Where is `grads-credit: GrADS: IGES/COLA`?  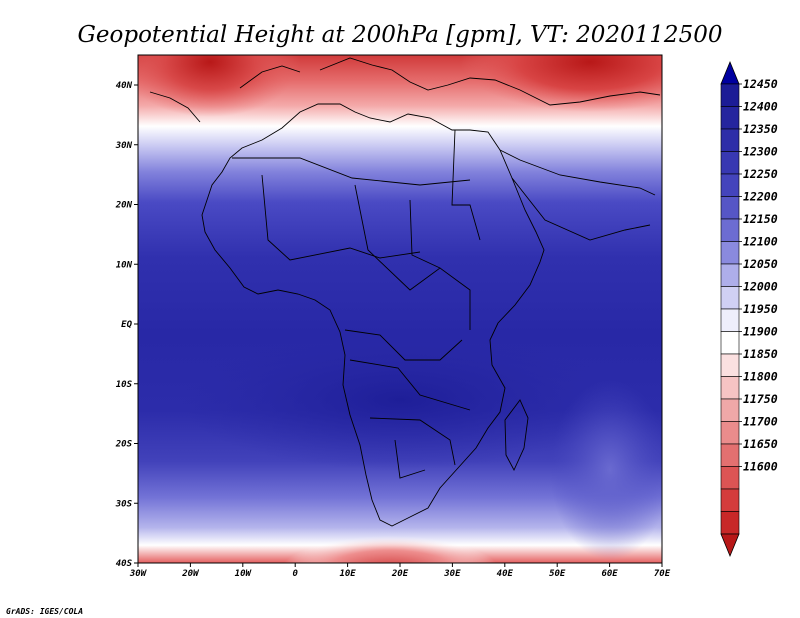 grads-credit: GrADS: IGES/COLA is located at coordinates (44, 611).